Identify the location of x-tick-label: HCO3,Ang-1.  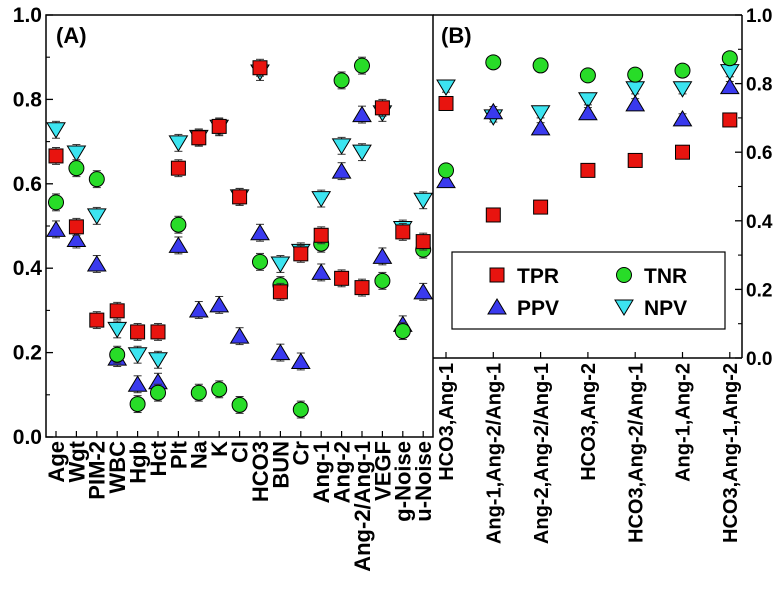
(447, 422).